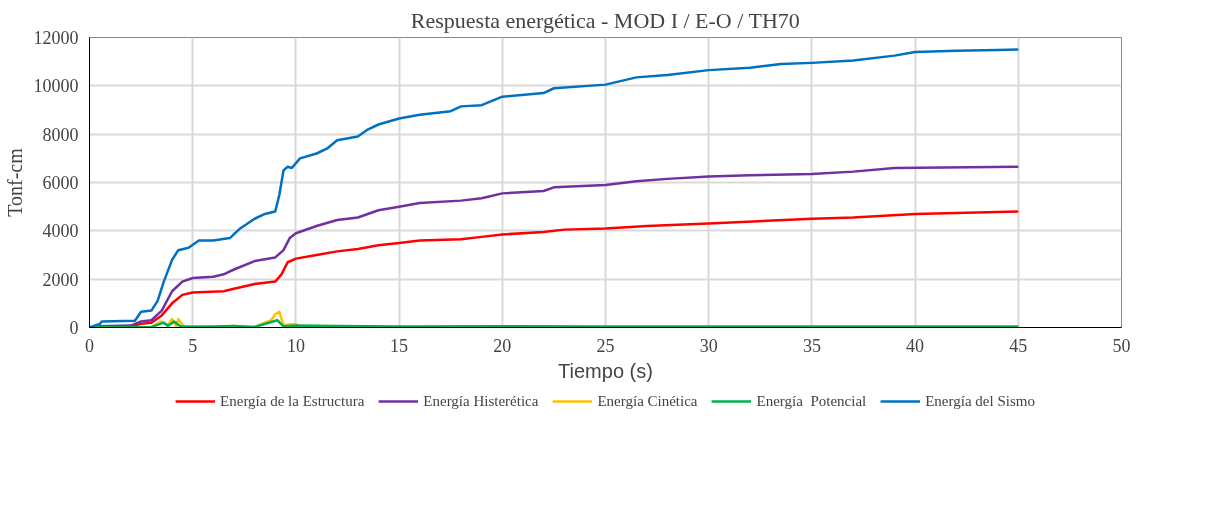 Image resolution: width=1229 pixels, height=516 pixels. What do you see at coordinates (980, 401) in the screenshot?
I see `legend-label: Energía del Sismo` at bounding box center [980, 401].